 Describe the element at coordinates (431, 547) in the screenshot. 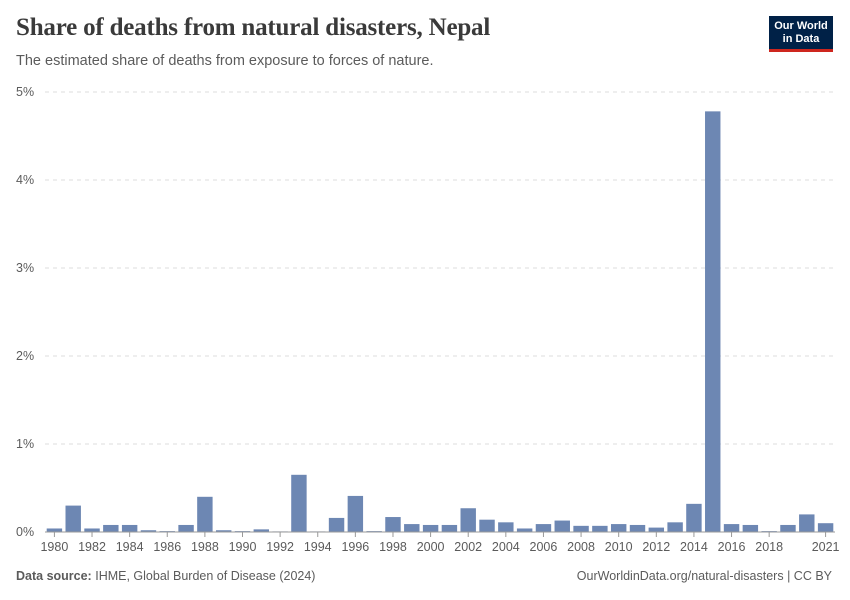

I see `x-tick-label: 2000` at that location.